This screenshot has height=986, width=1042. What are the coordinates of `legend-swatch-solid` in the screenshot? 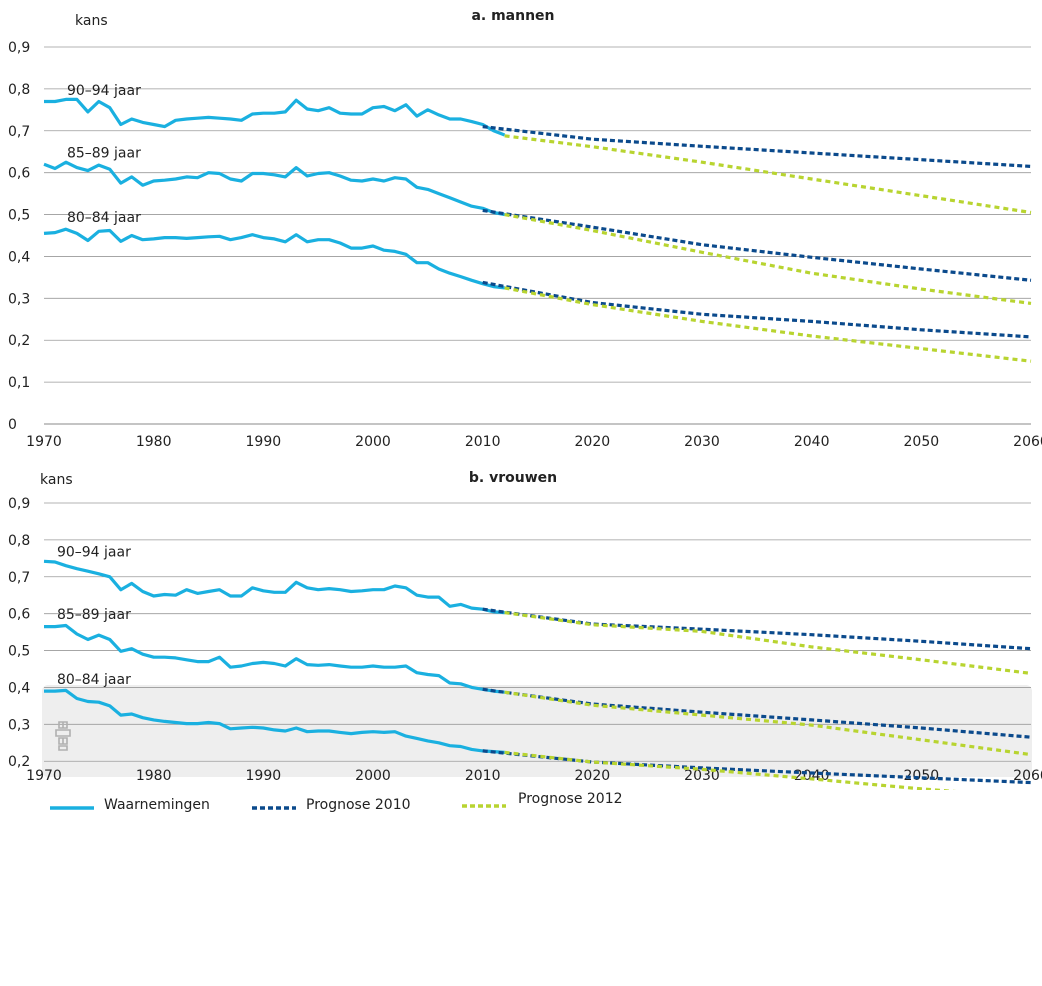 It's located at (72, 808).